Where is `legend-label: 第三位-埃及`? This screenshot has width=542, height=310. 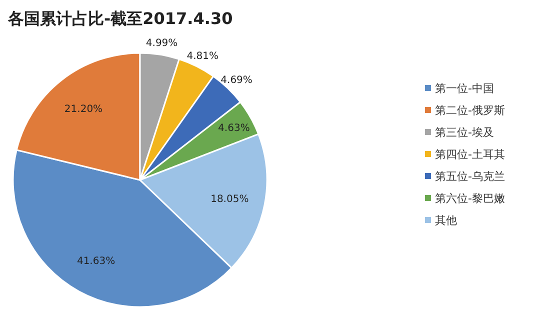
legend-label: 第三位-埃及 is located at coordinates (464, 132).